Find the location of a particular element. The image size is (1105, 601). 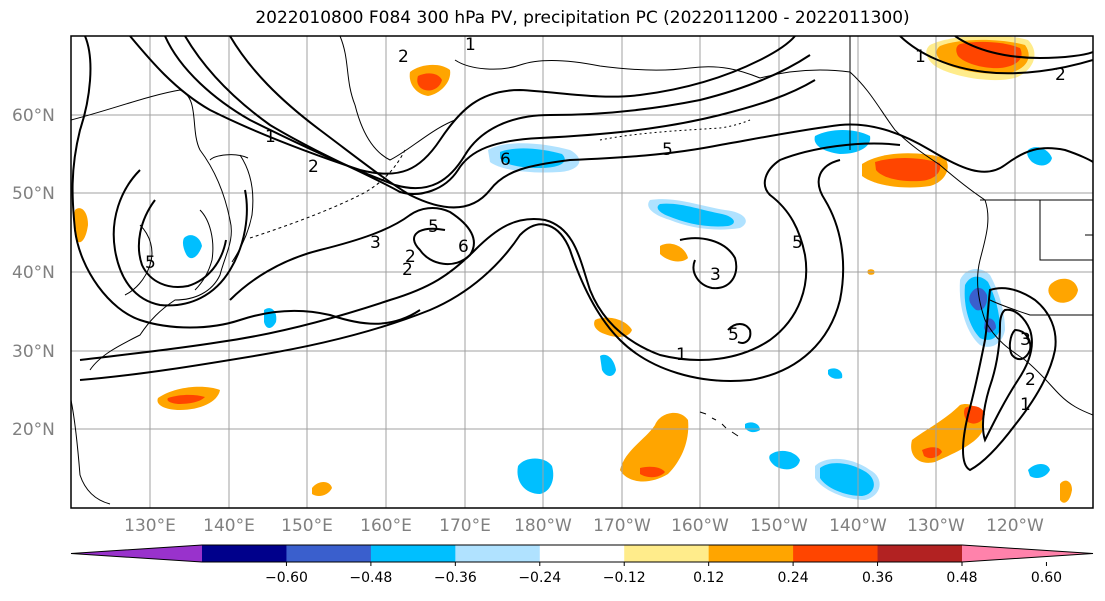

colorbar-outline is located at coordinates (582, 553).